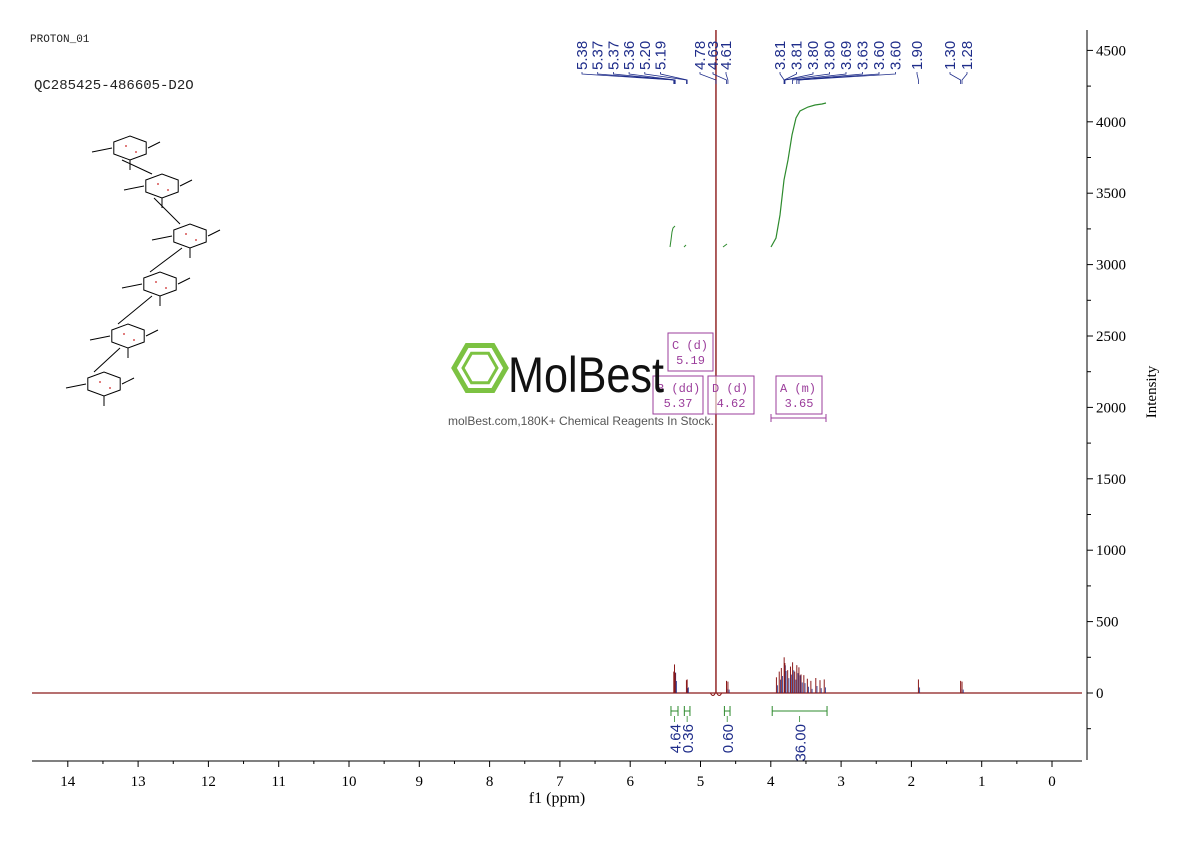 The height and width of the screenshot is (841, 1190). Describe the element at coordinates (208, 782) in the screenshot. I see `x-tick-label: 12` at that location.